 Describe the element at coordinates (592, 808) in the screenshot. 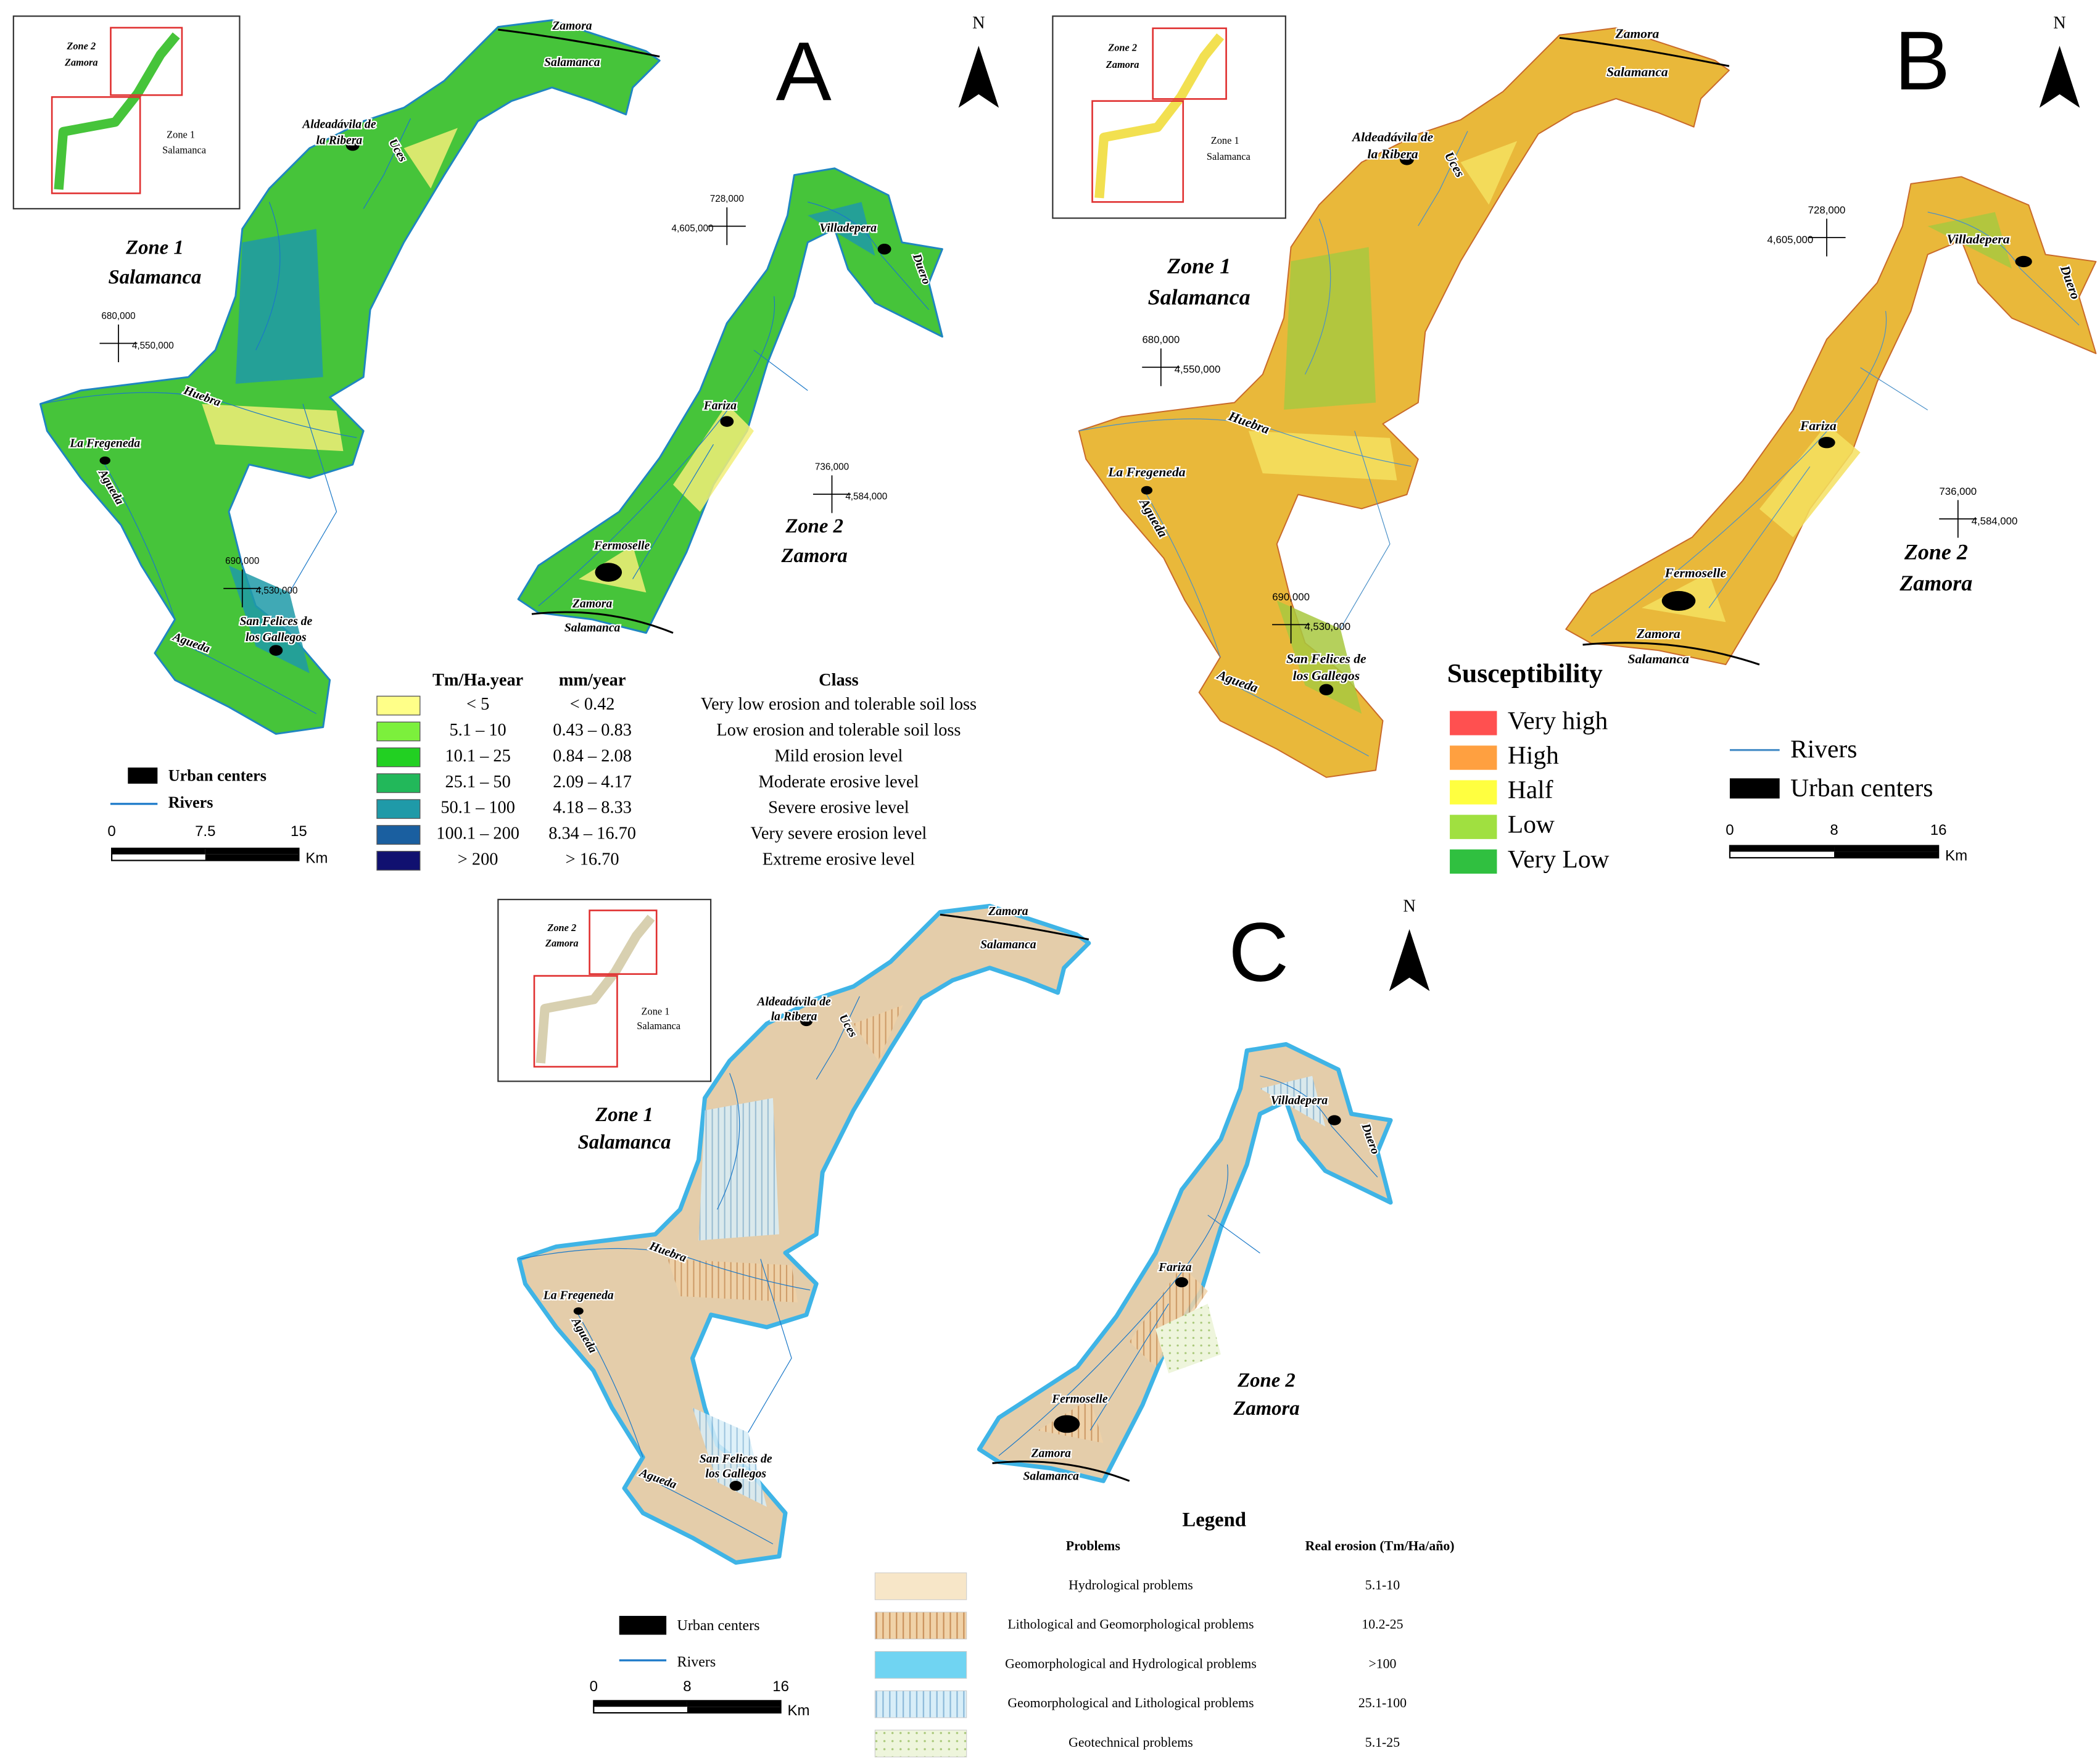

I see `table-cell: 4.18 – 8.33` at that location.